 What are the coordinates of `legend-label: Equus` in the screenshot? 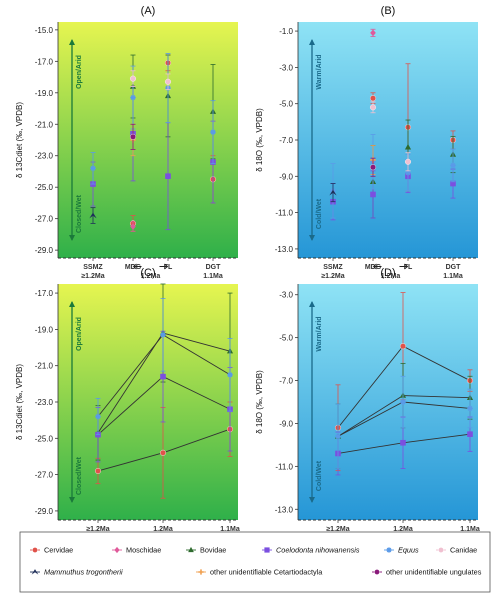 It's located at (408, 550).